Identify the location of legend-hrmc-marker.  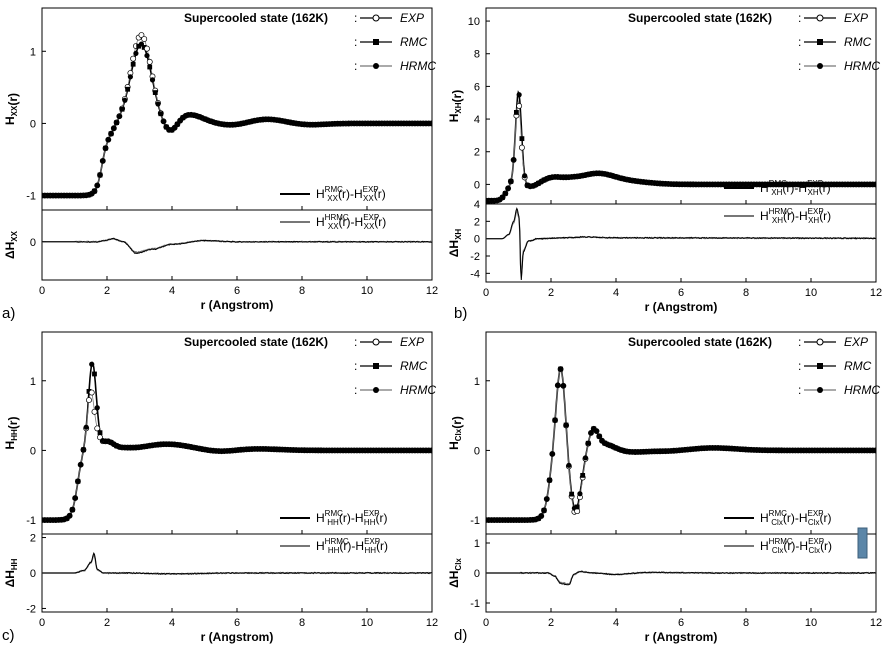
(376, 390).